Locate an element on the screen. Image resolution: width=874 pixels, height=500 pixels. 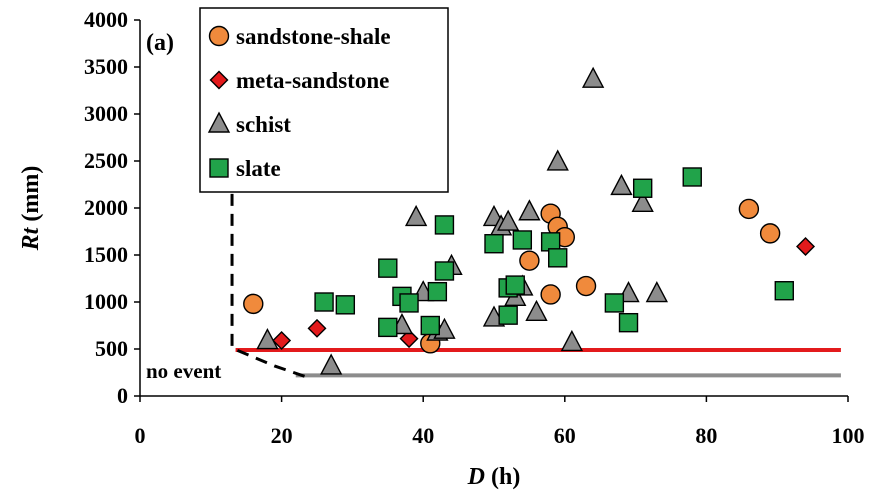
y-tick-label-3500: 3500 is located at coordinates (106, 66).